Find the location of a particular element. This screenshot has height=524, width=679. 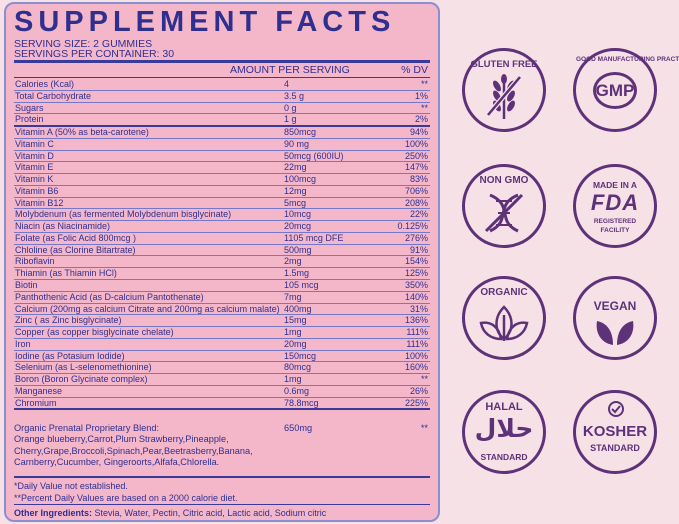

nutrient-dv: 100% is located at coordinates (416, 143).